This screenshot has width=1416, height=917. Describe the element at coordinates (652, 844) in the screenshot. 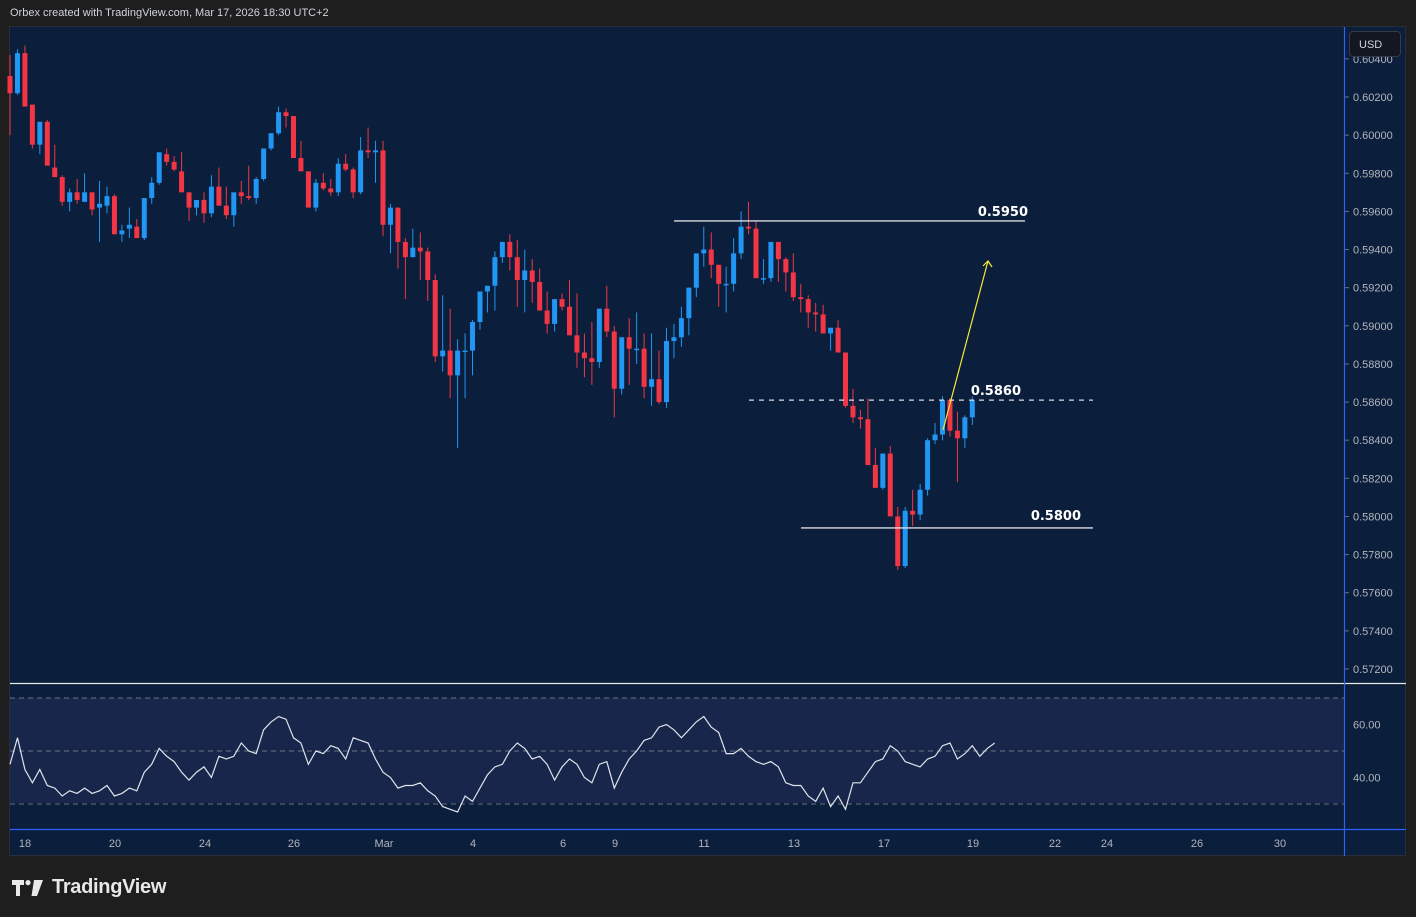

I see `time-axis: 18 20 24 26 Mar 4 6 9 11 13 17 19 22 24 26 30` at that location.